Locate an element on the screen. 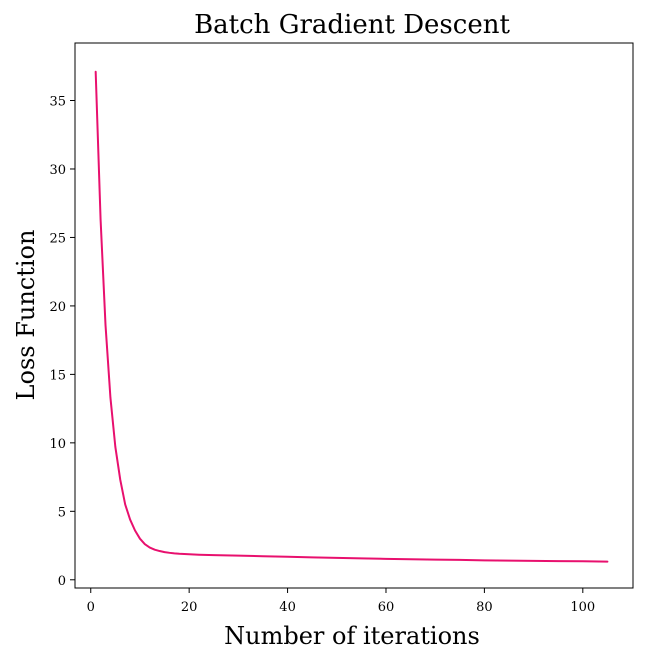 This screenshot has width=648, height=662. y-tick-label: 15 is located at coordinates (57, 375).